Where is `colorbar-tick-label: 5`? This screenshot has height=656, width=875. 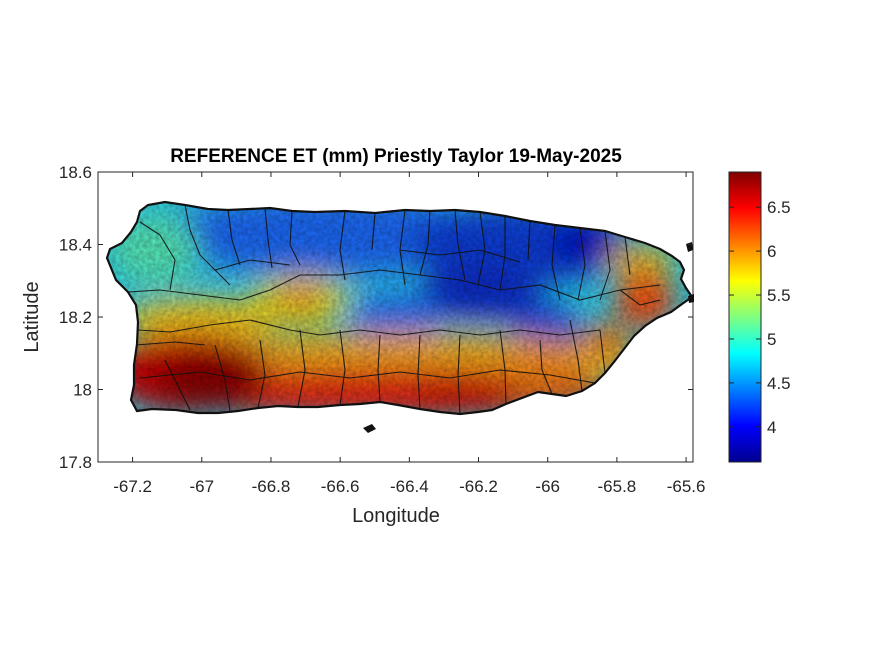 colorbar-tick-label: 5 is located at coordinates (771, 339).